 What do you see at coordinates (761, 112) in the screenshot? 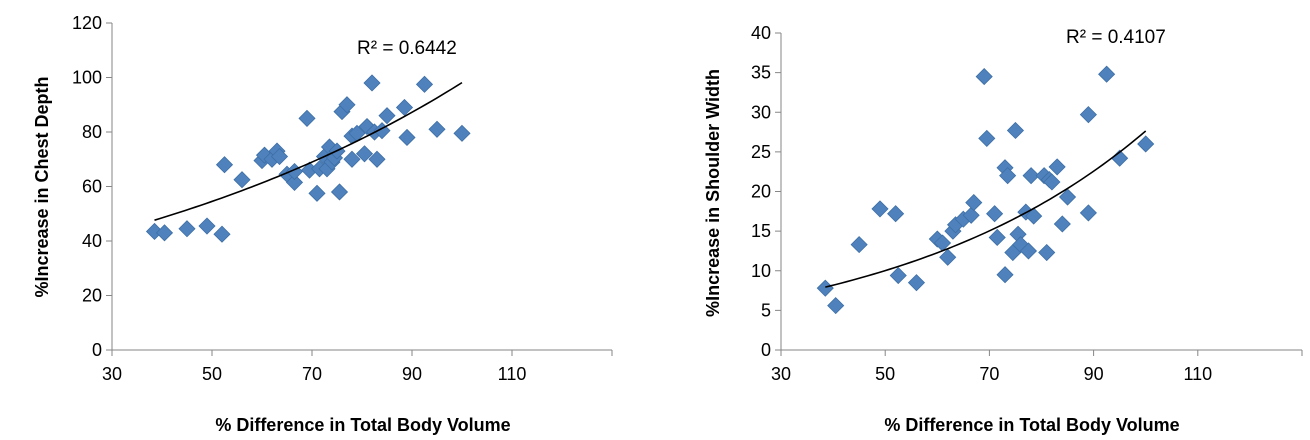
I see `y-tick-label: 30` at bounding box center [761, 112].